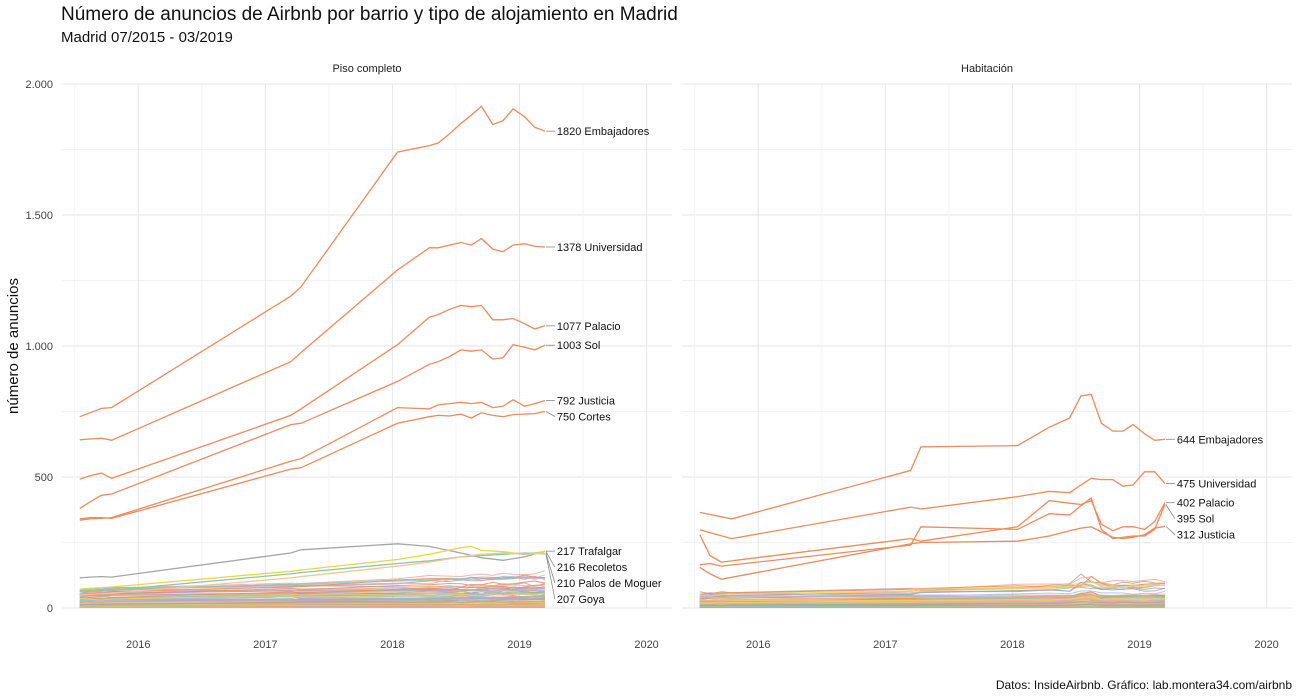 This screenshot has height=700, width=1300. I want to click on series-line-embajadores, so click(932, 456).